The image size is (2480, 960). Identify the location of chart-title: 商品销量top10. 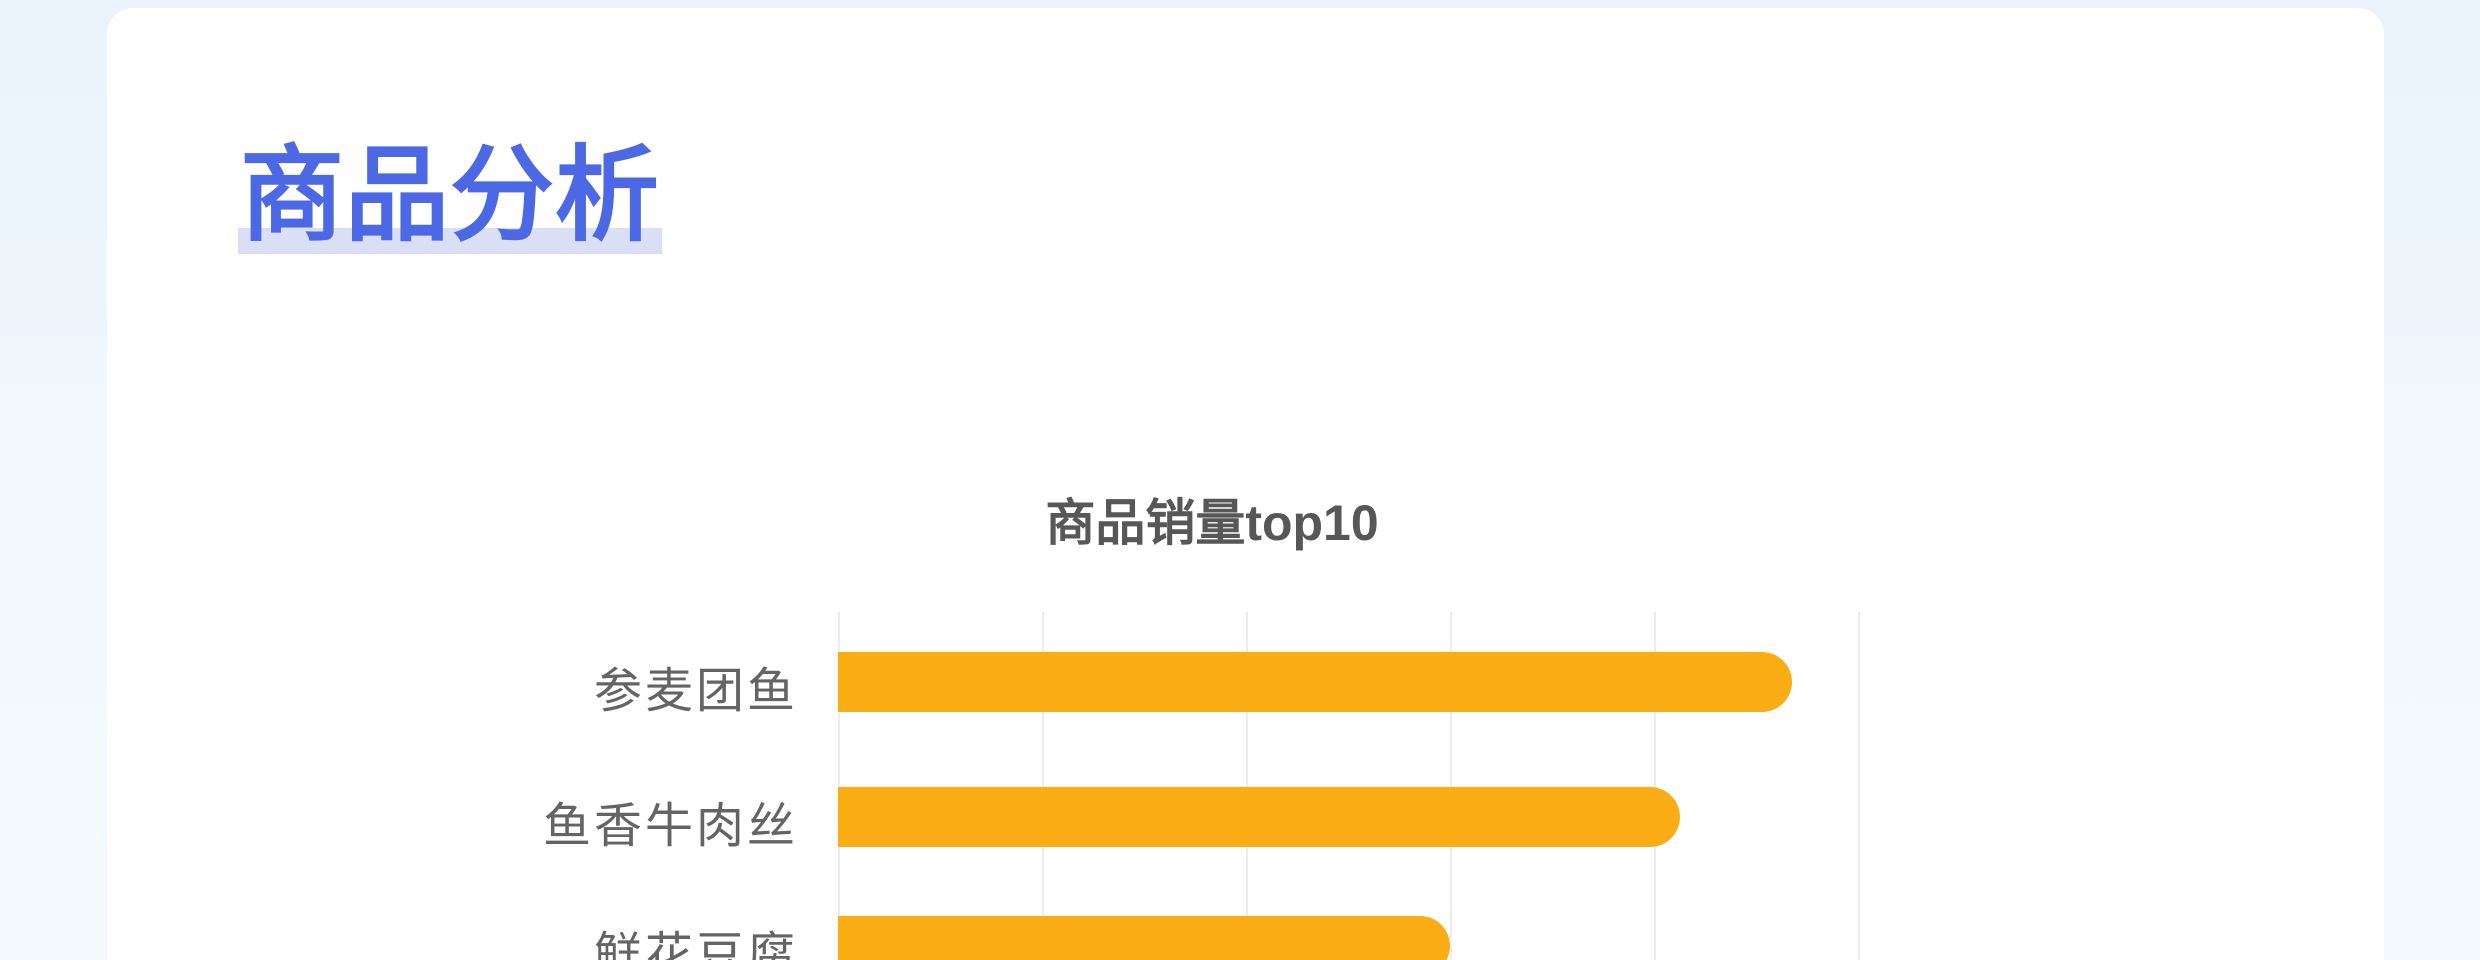
(1212, 523).